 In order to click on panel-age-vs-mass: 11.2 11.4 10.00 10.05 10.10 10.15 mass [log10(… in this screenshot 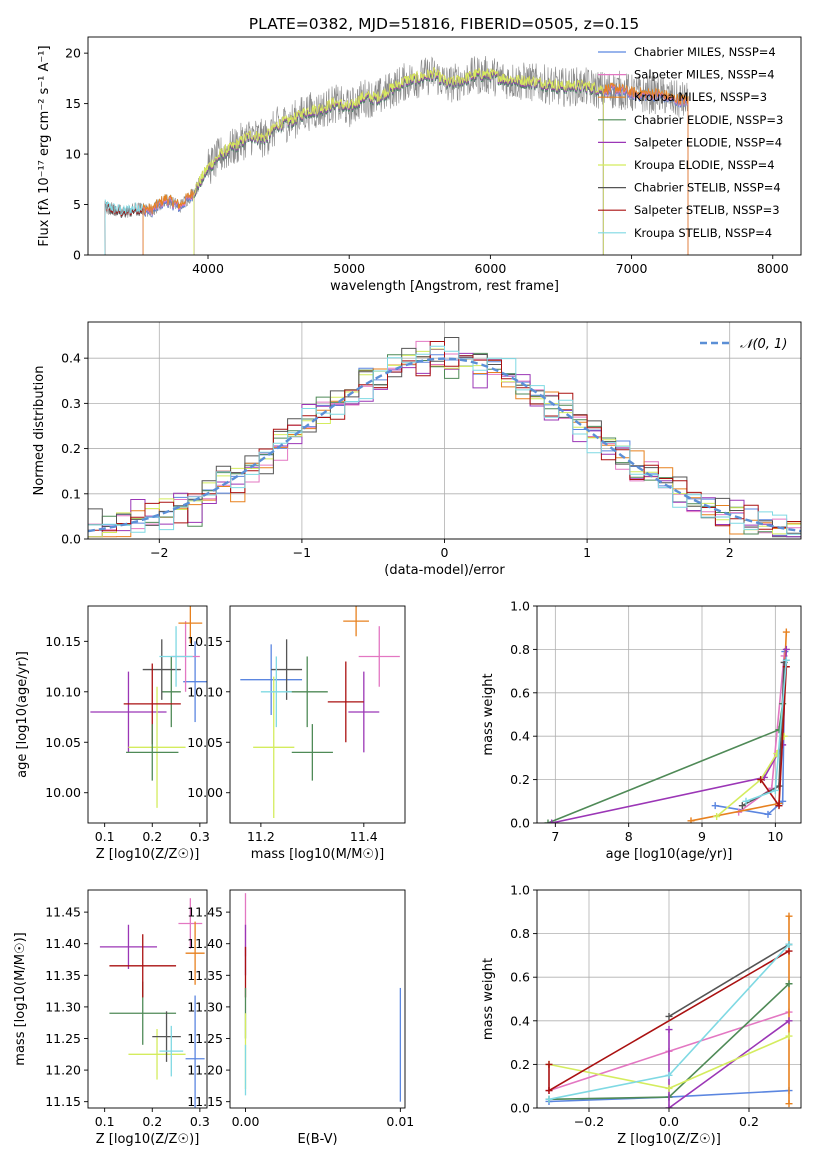, I will do `click(296, 733)`.